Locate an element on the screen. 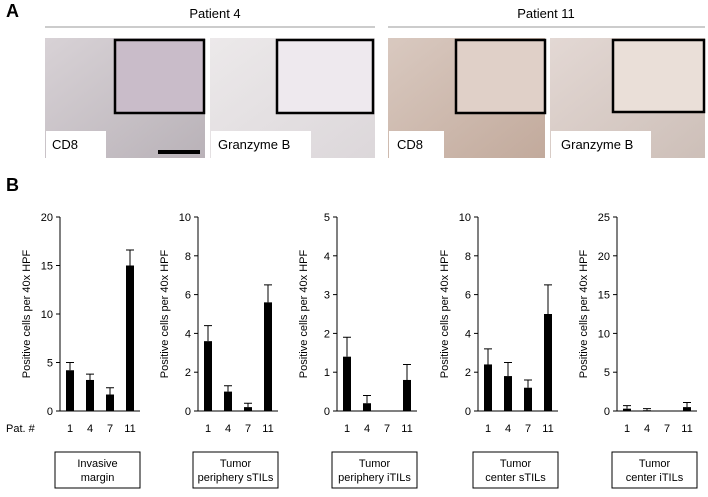 This screenshot has width=708, height=497. caption: periphery sTILs is located at coordinates (236, 478).